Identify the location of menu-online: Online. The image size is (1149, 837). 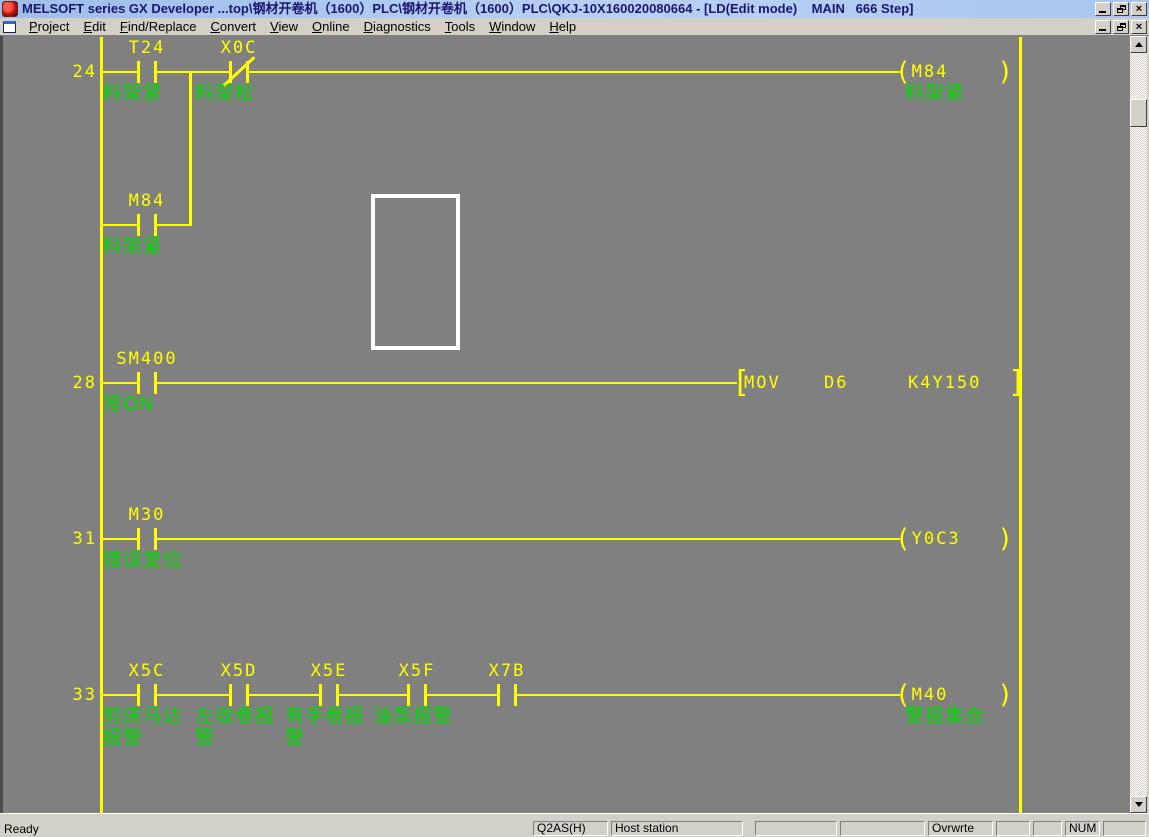
(330, 26).